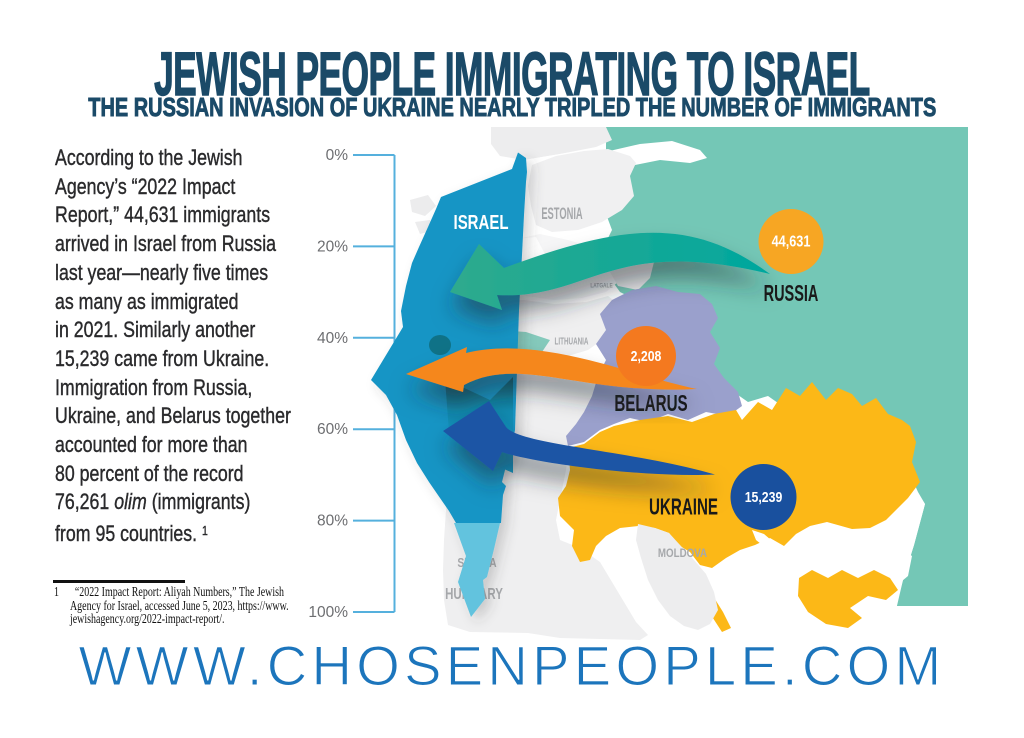 This screenshot has width=1024, height=738. I want to click on svg-text: ESTONIA, so click(561, 213).